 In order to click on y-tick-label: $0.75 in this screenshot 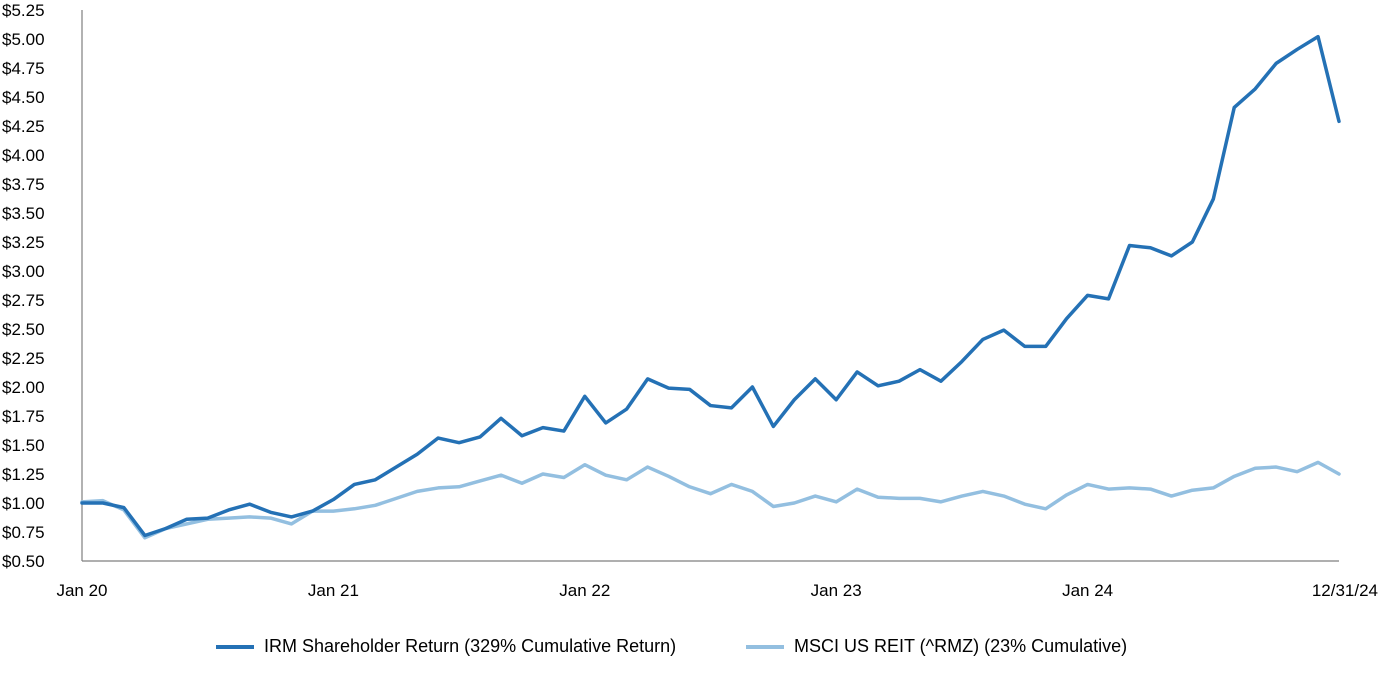, I will do `click(23, 532)`.